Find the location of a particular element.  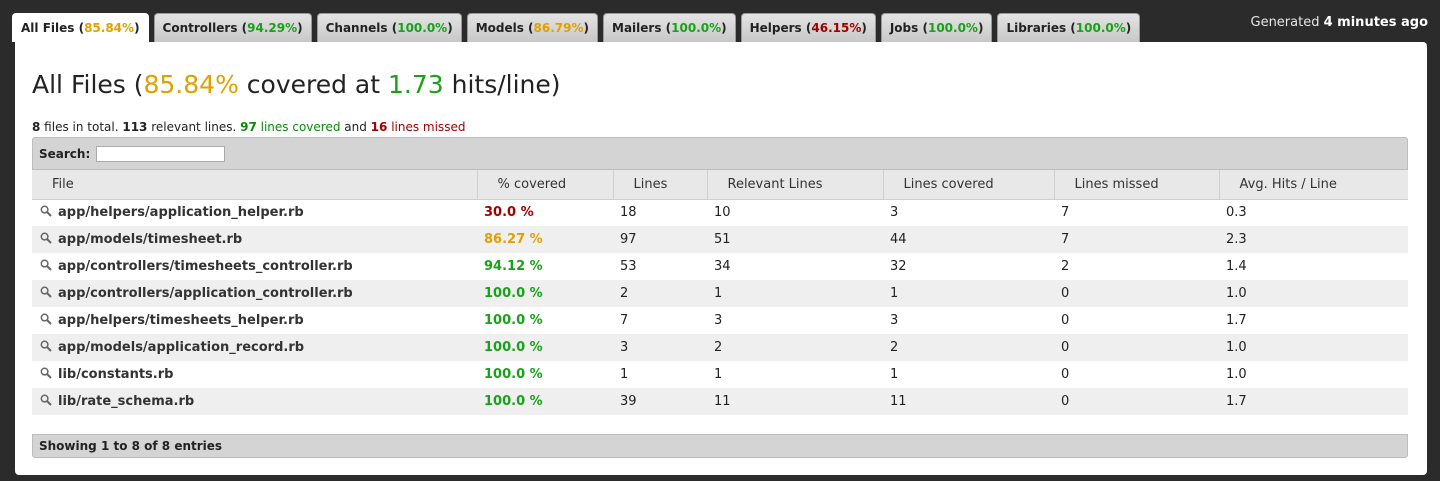

lines-missed-cell: 2 is located at coordinates (1065, 266).